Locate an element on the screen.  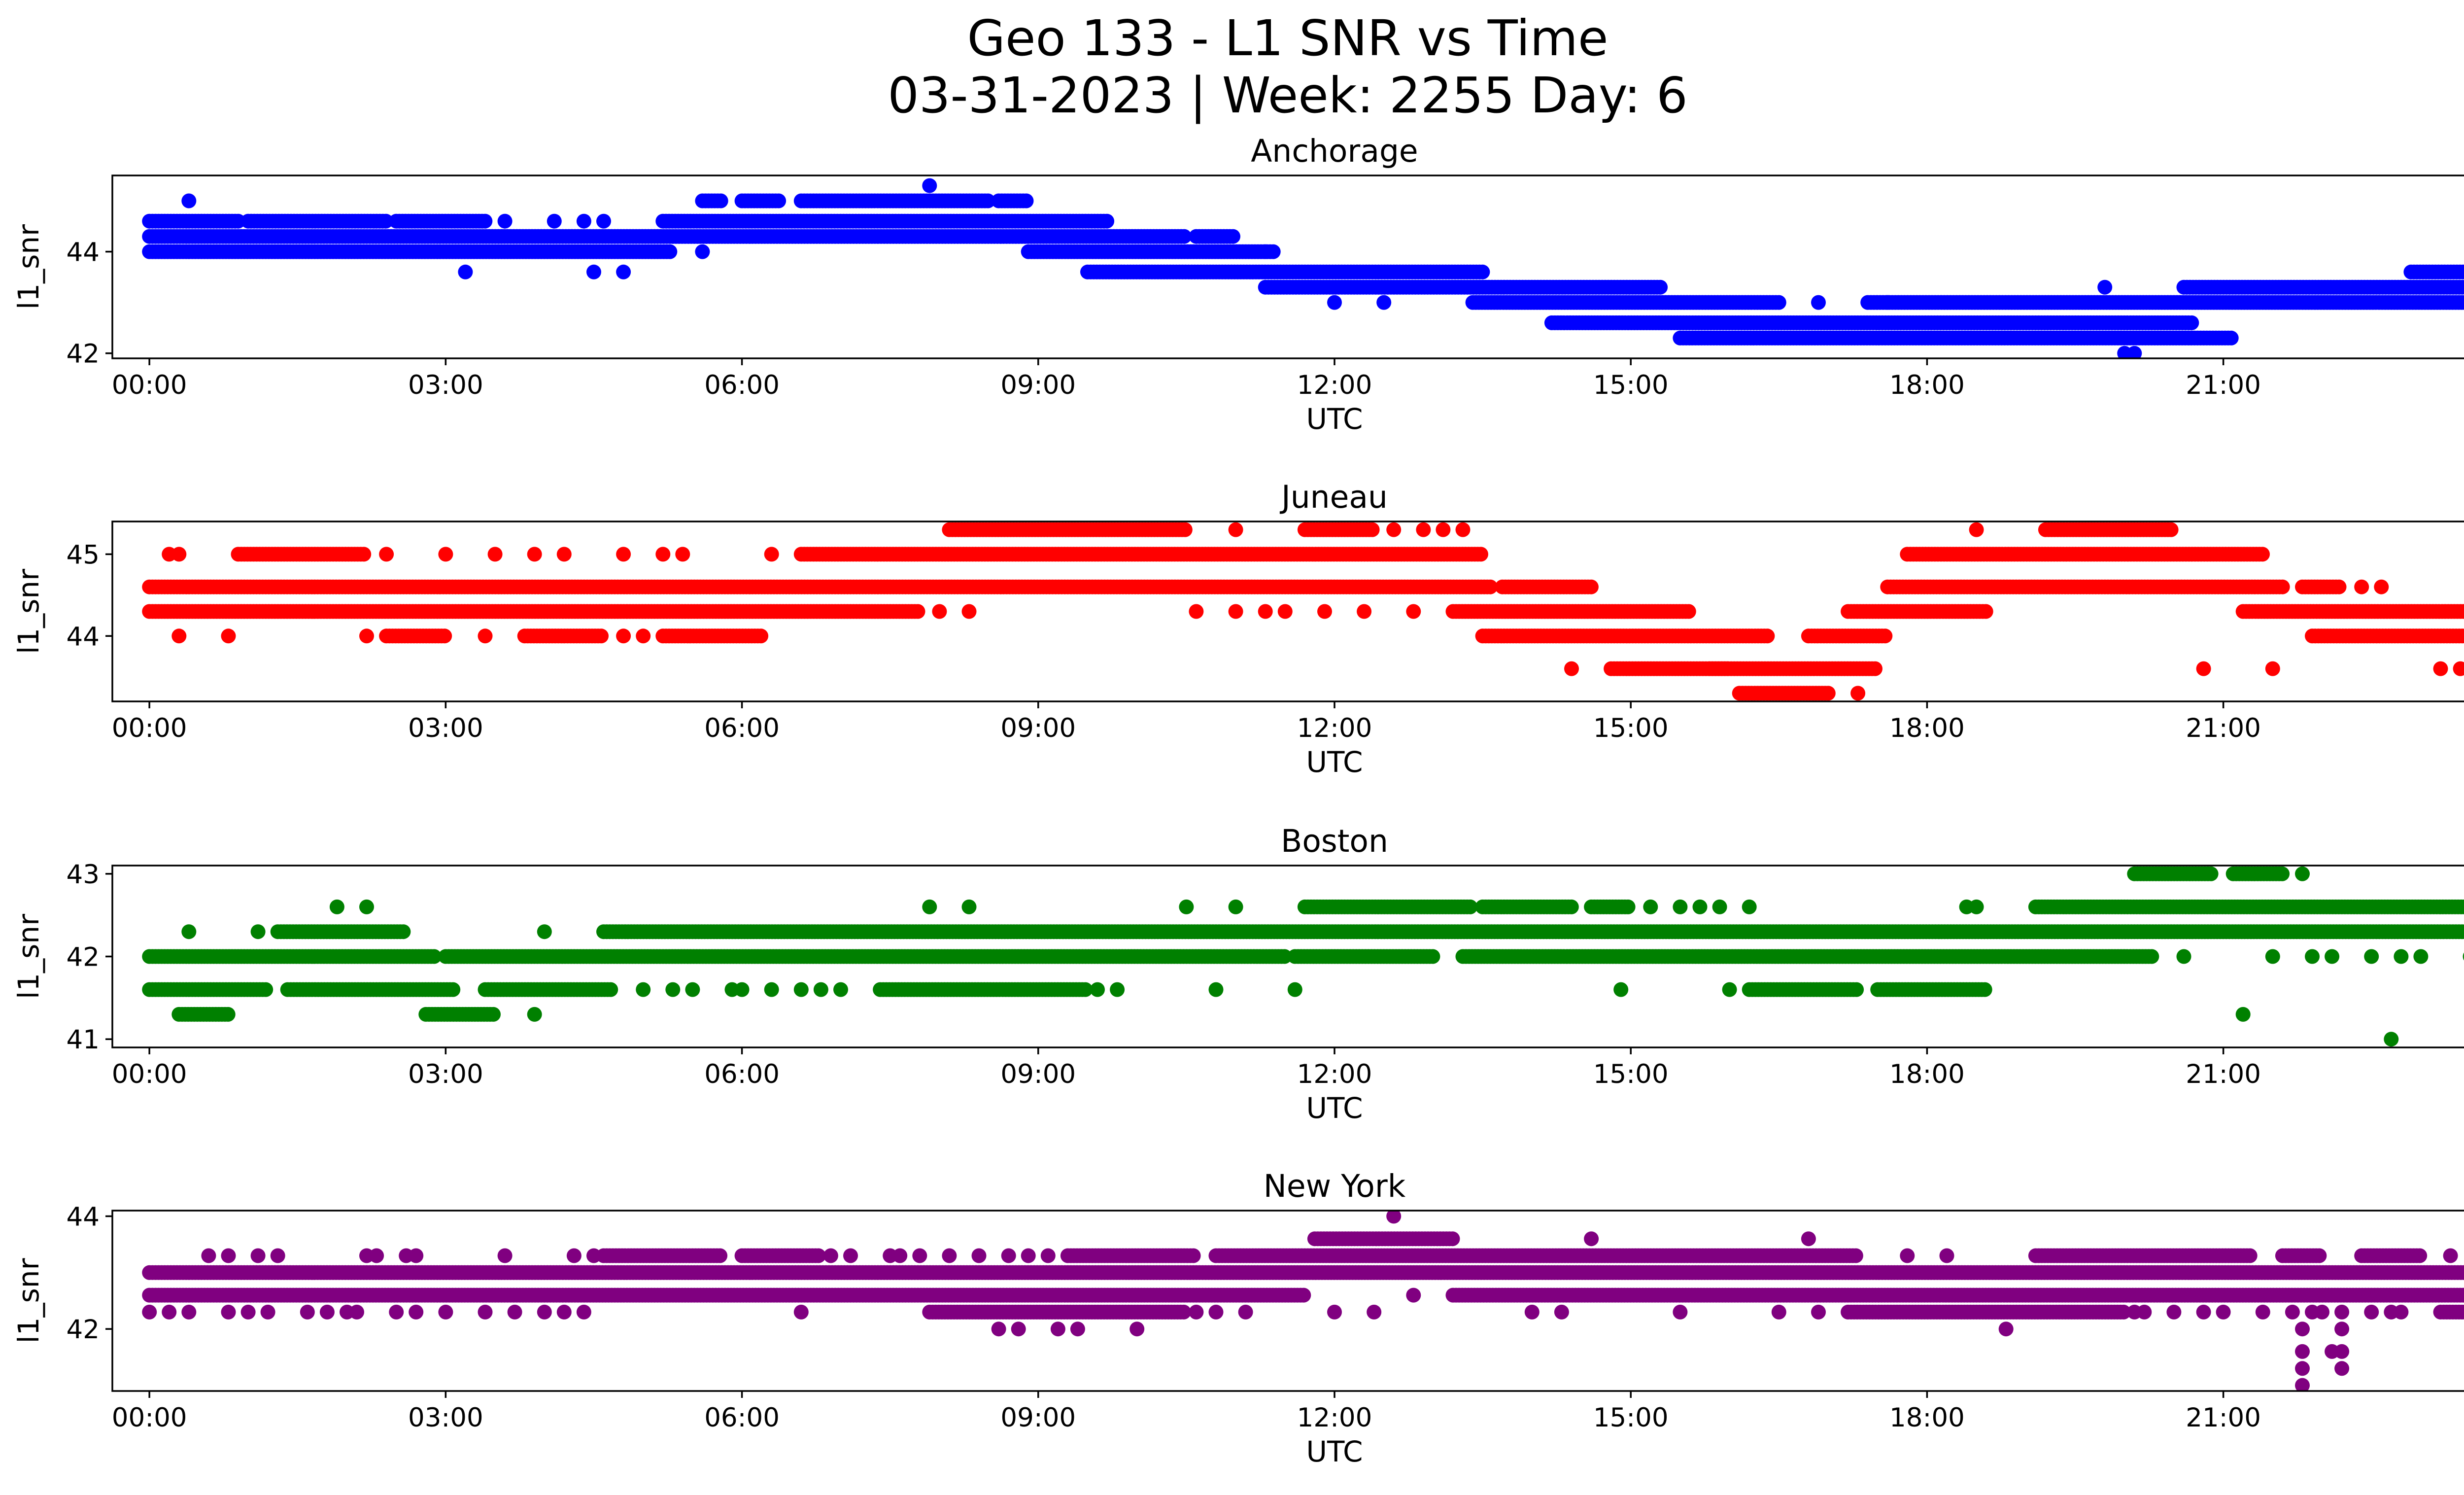
subplot-title: Anchorage is located at coordinates (1334, 151).